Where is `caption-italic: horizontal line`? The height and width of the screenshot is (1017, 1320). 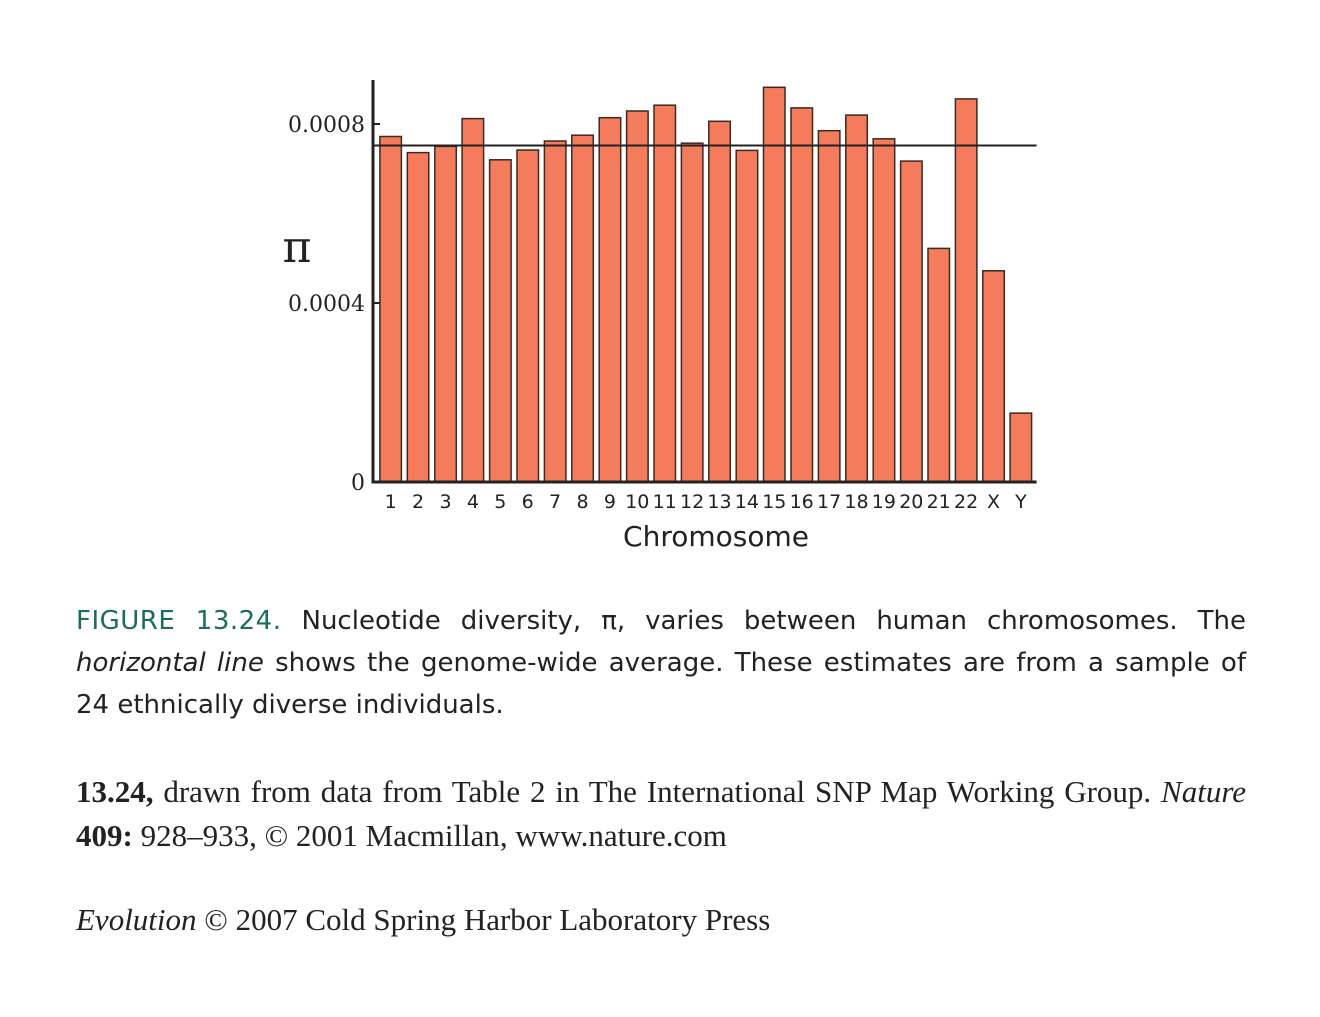 caption-italic: horizontal line is located at coordinates (170, 663).